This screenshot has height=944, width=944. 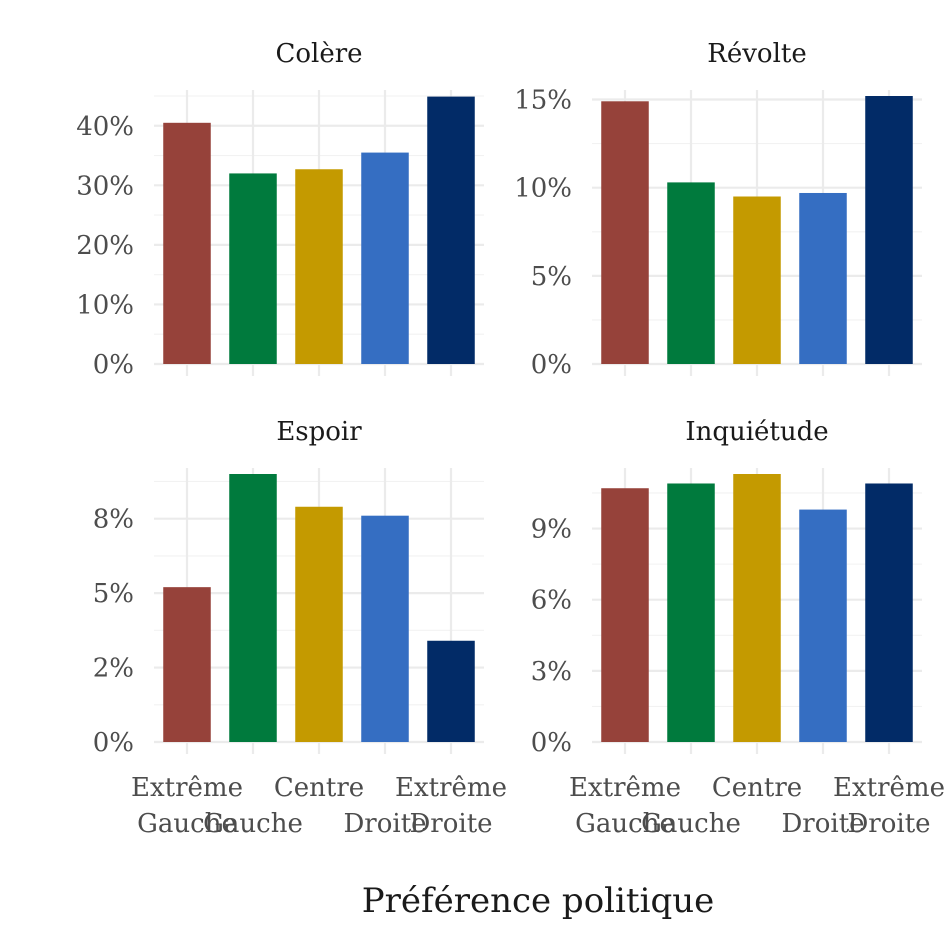 I want to click on y-tick-label: 9%, so click(x=551, y=530).